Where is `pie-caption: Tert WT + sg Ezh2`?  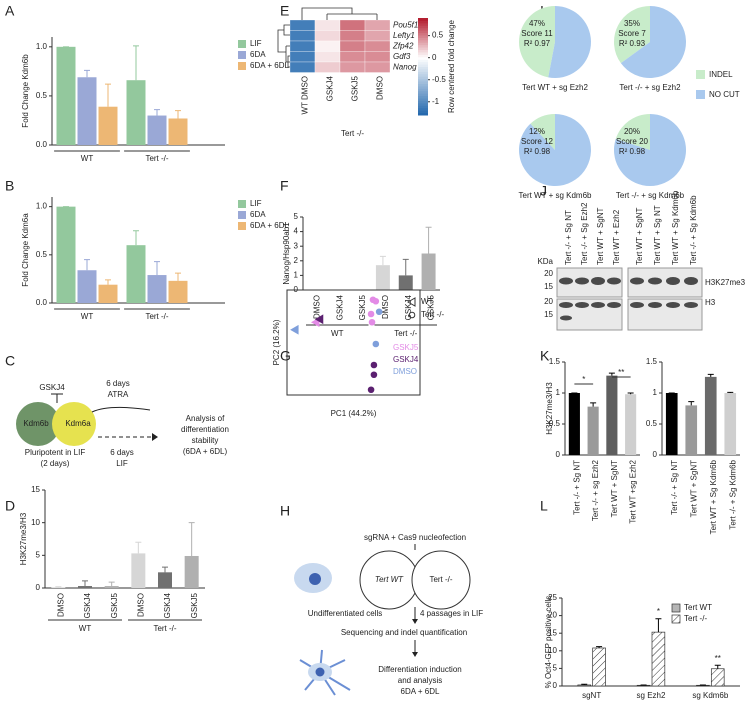 pie-caption: Tert WT + sg Ezh2 is located at coordinates (555, 87).